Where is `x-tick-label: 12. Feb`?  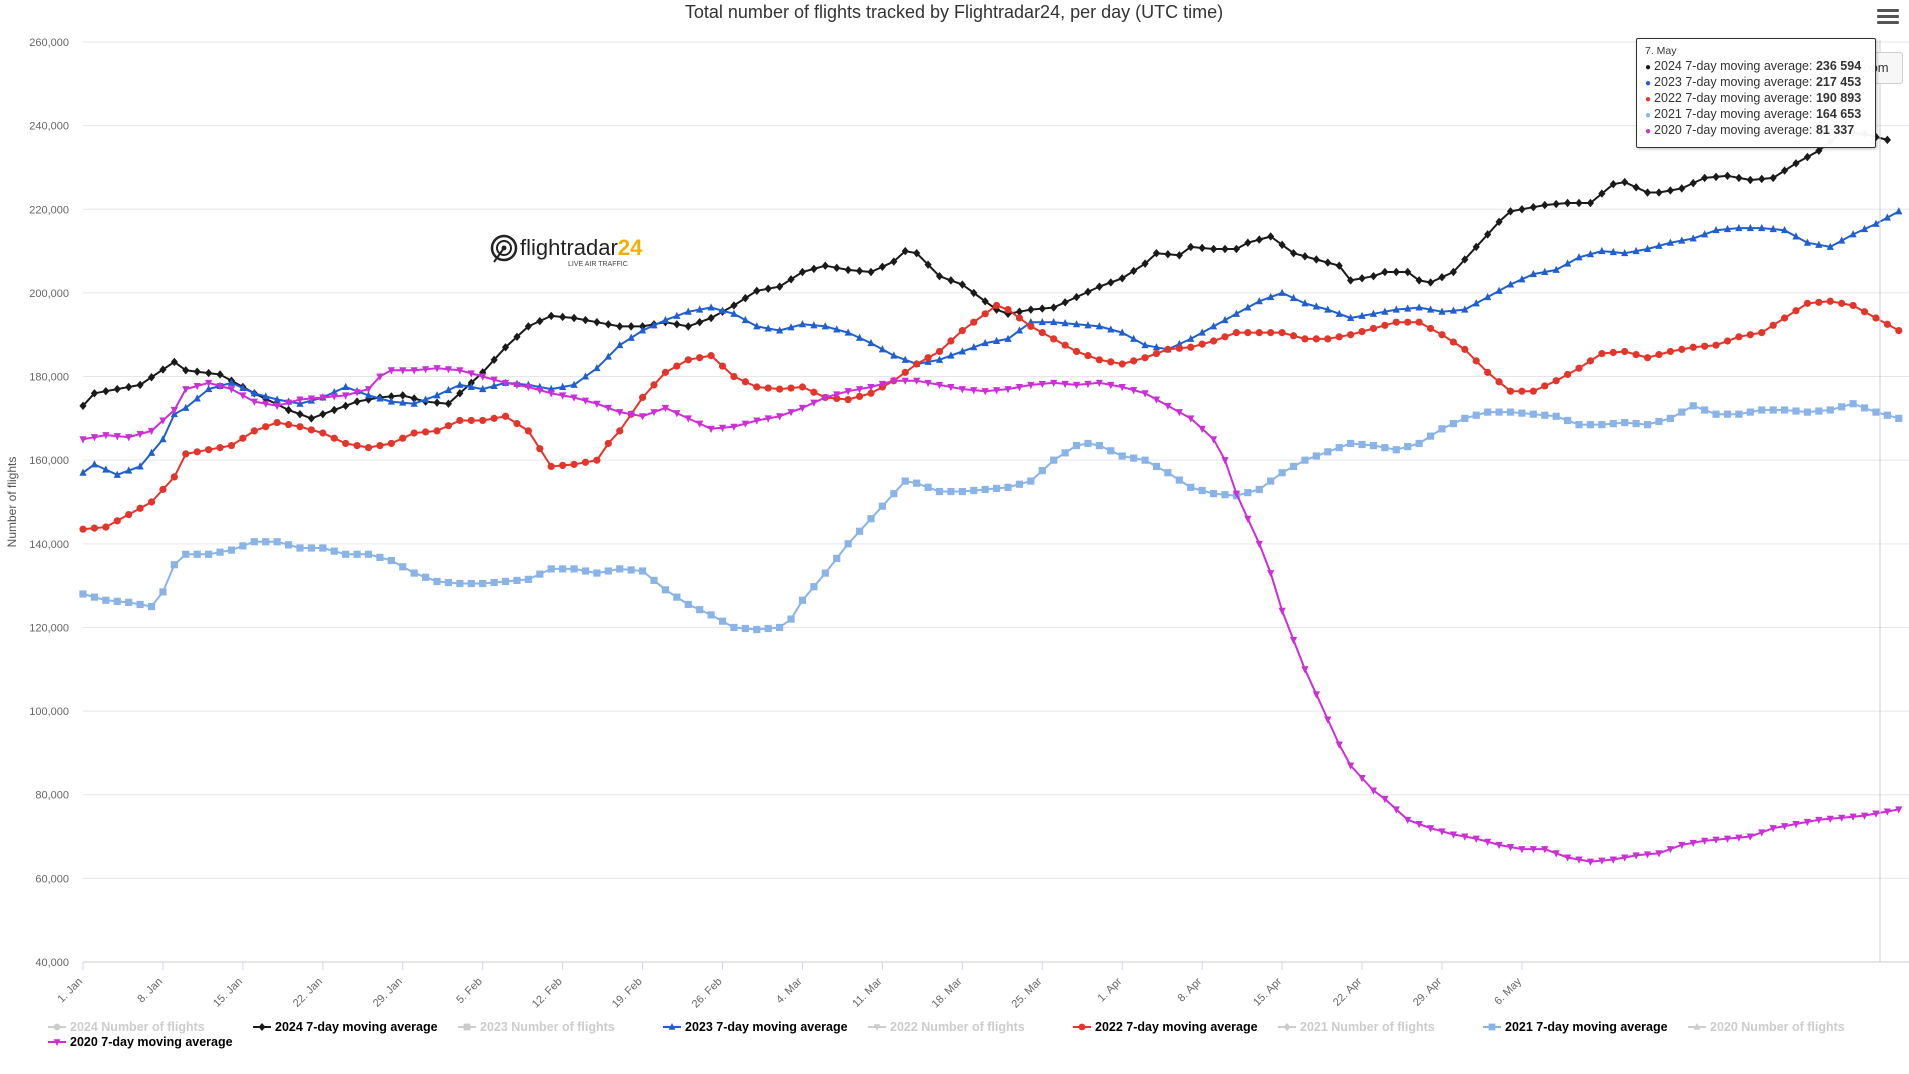
x-tick-label: 12. Feb is located at coordinates (547, 993).